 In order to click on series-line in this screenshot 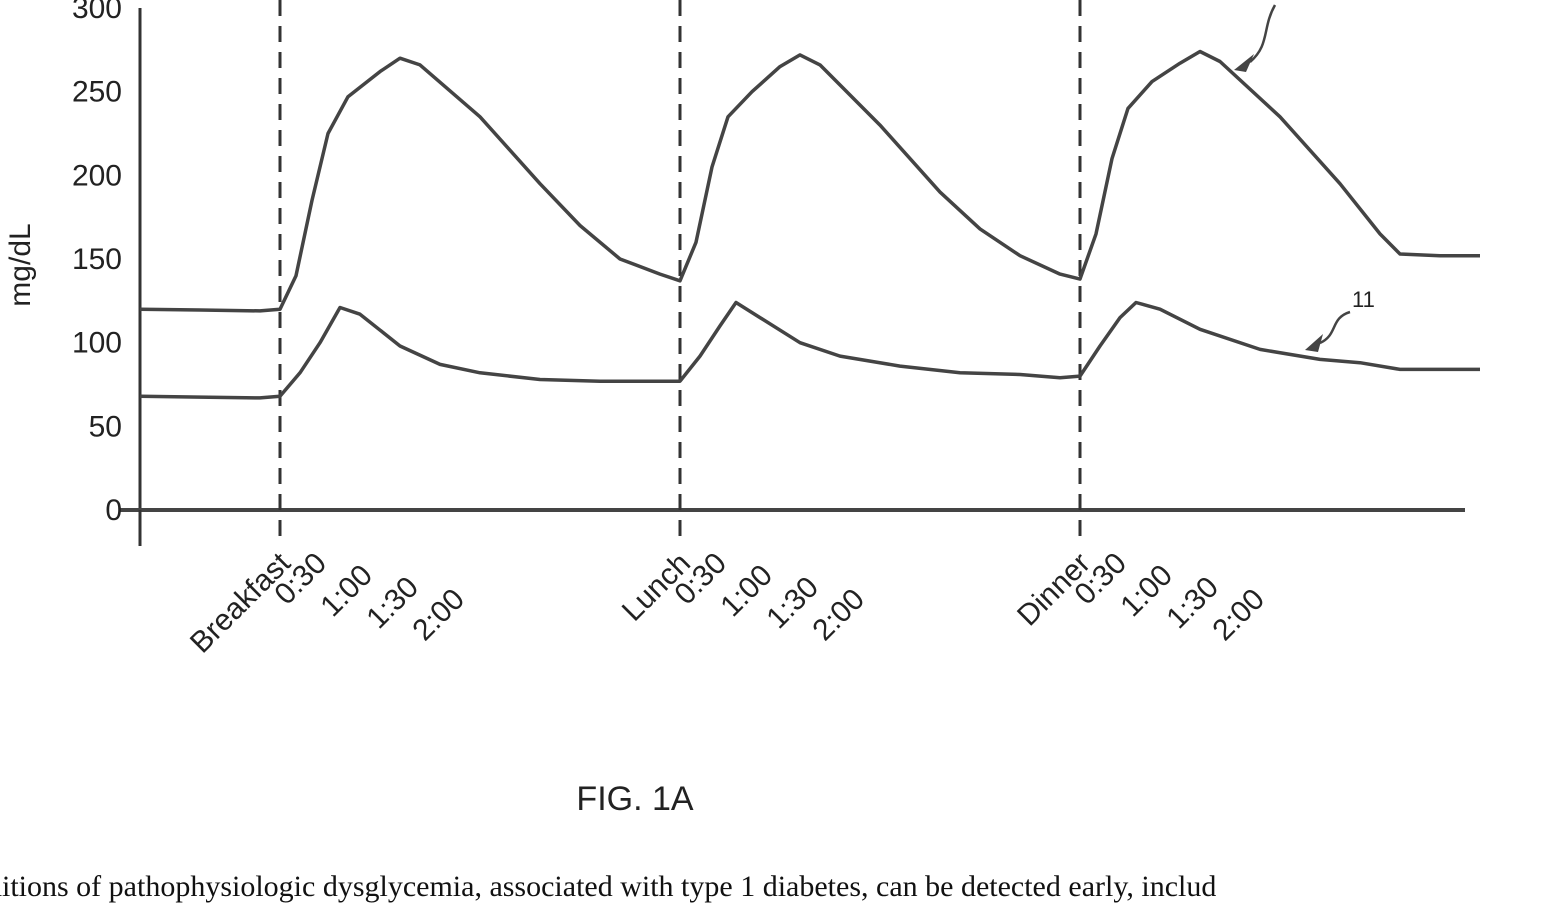, I will do `click(809, 350)`.